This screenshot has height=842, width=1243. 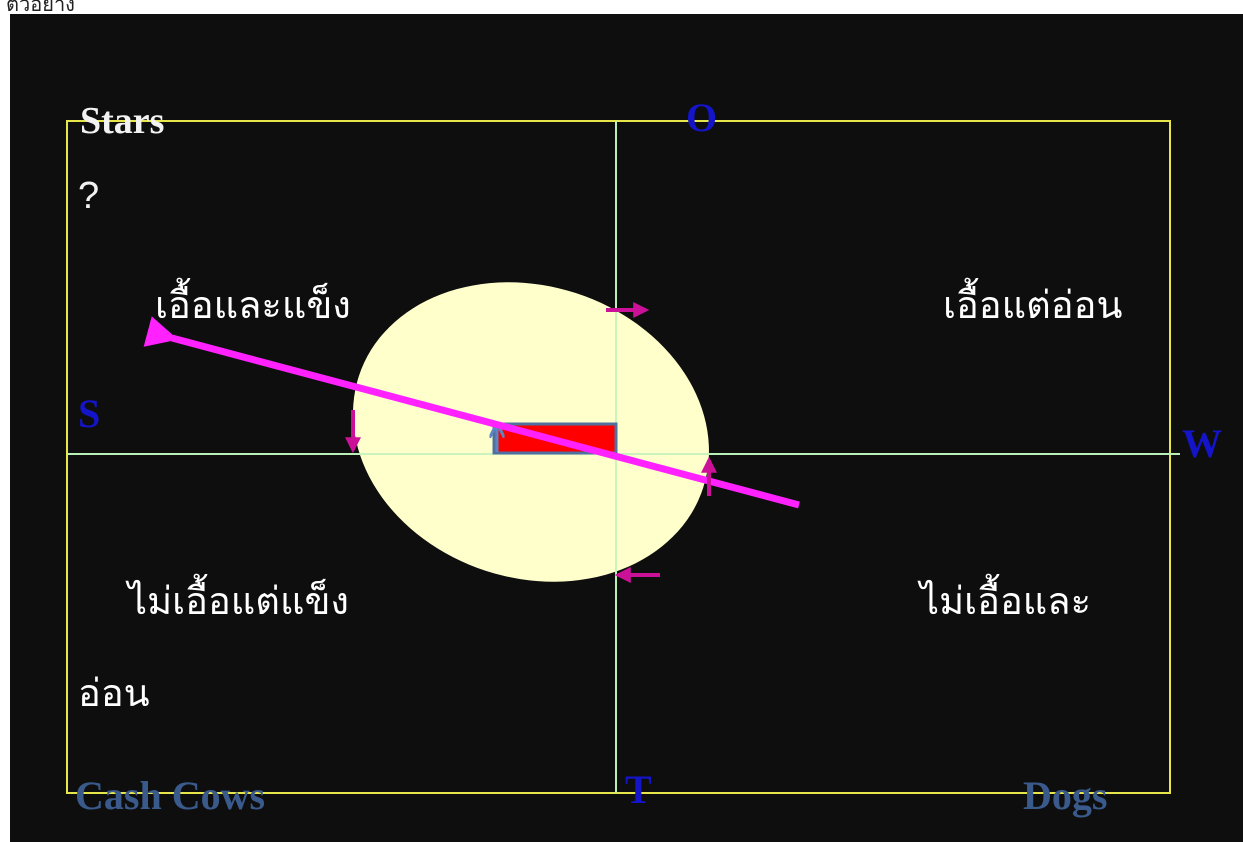 What do you see at coordinates (238, 601) in the screenshot?
I see `quadrant-label-st: ไม่เอื้อแต่แข็ง` at bounding box center [238, 601].